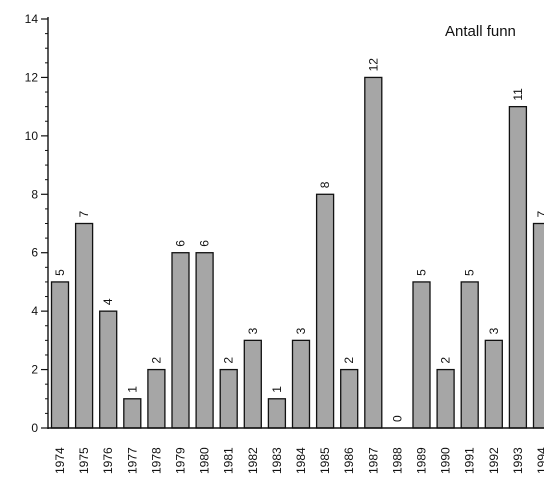  What do you see at coordinates (229, 460) in the screenshot?
I see `x-tick-label: 1981` at bounding box center [229, 460].